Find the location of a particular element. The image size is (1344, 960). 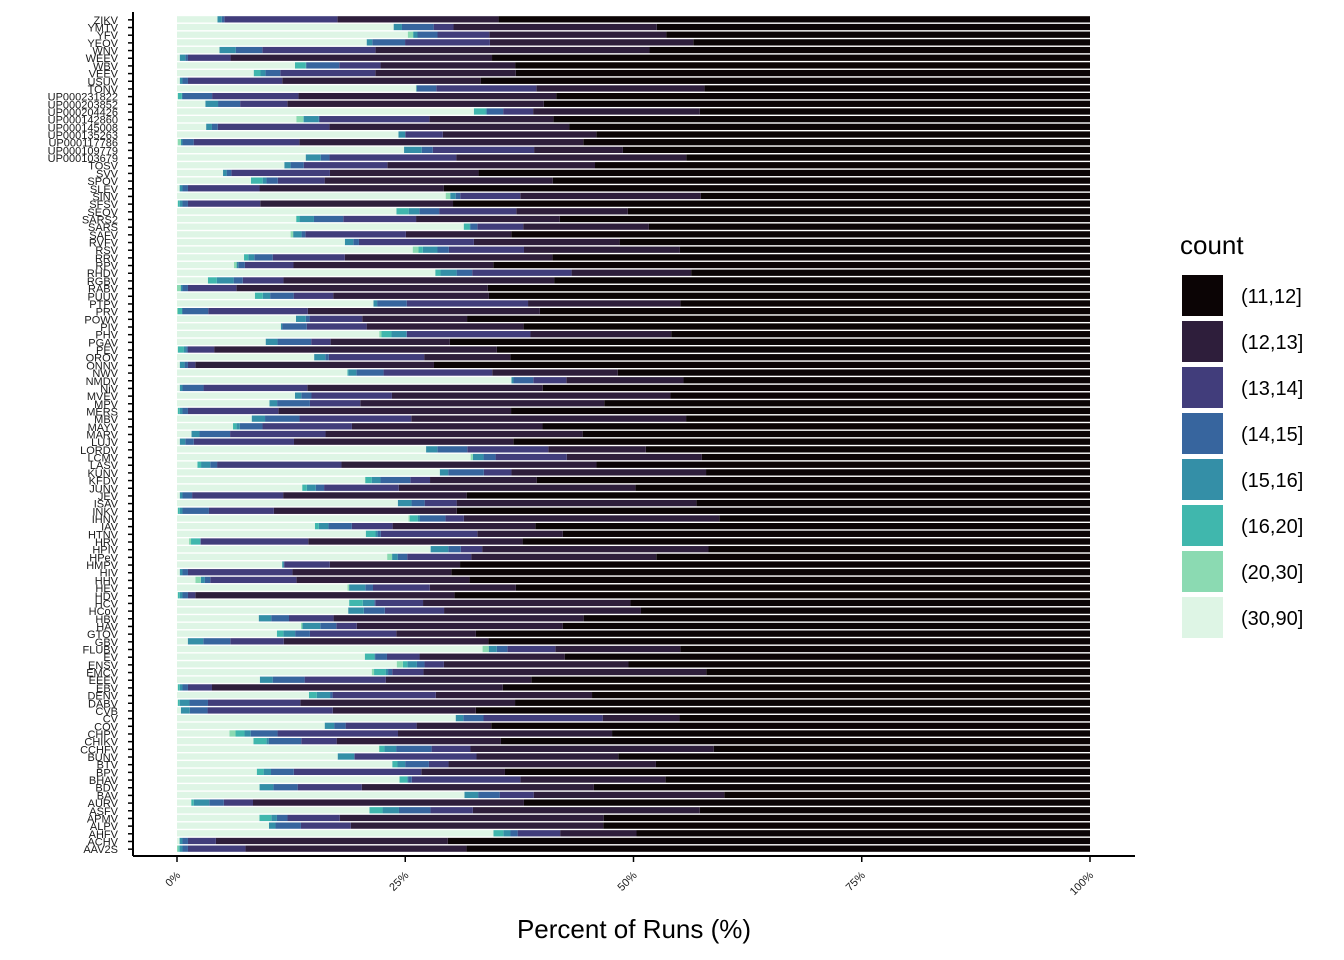

y-tick-label: CVB is located at coordinates (106, 712).